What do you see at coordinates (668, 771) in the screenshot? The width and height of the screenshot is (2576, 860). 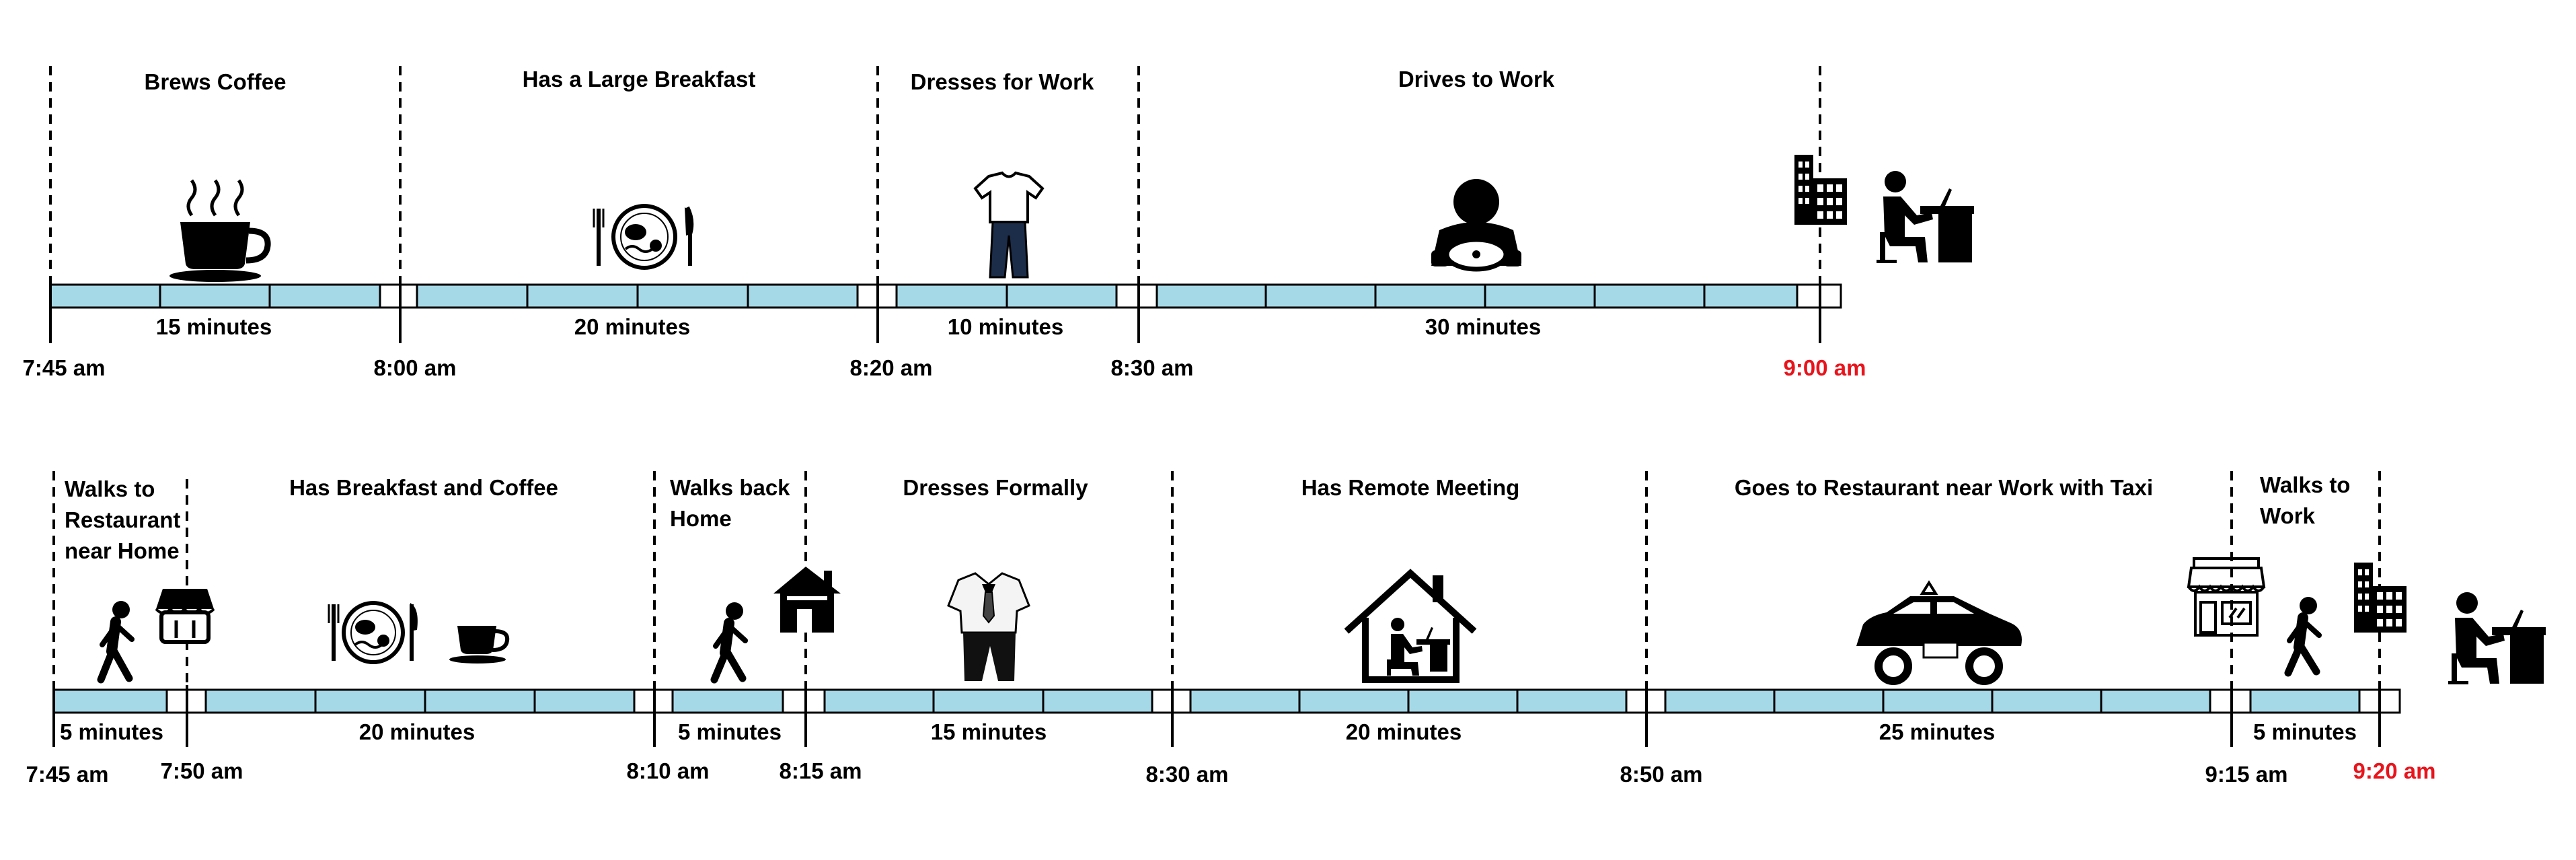 I see `time-label: 8:10 am` at bounding box center [668, 771].